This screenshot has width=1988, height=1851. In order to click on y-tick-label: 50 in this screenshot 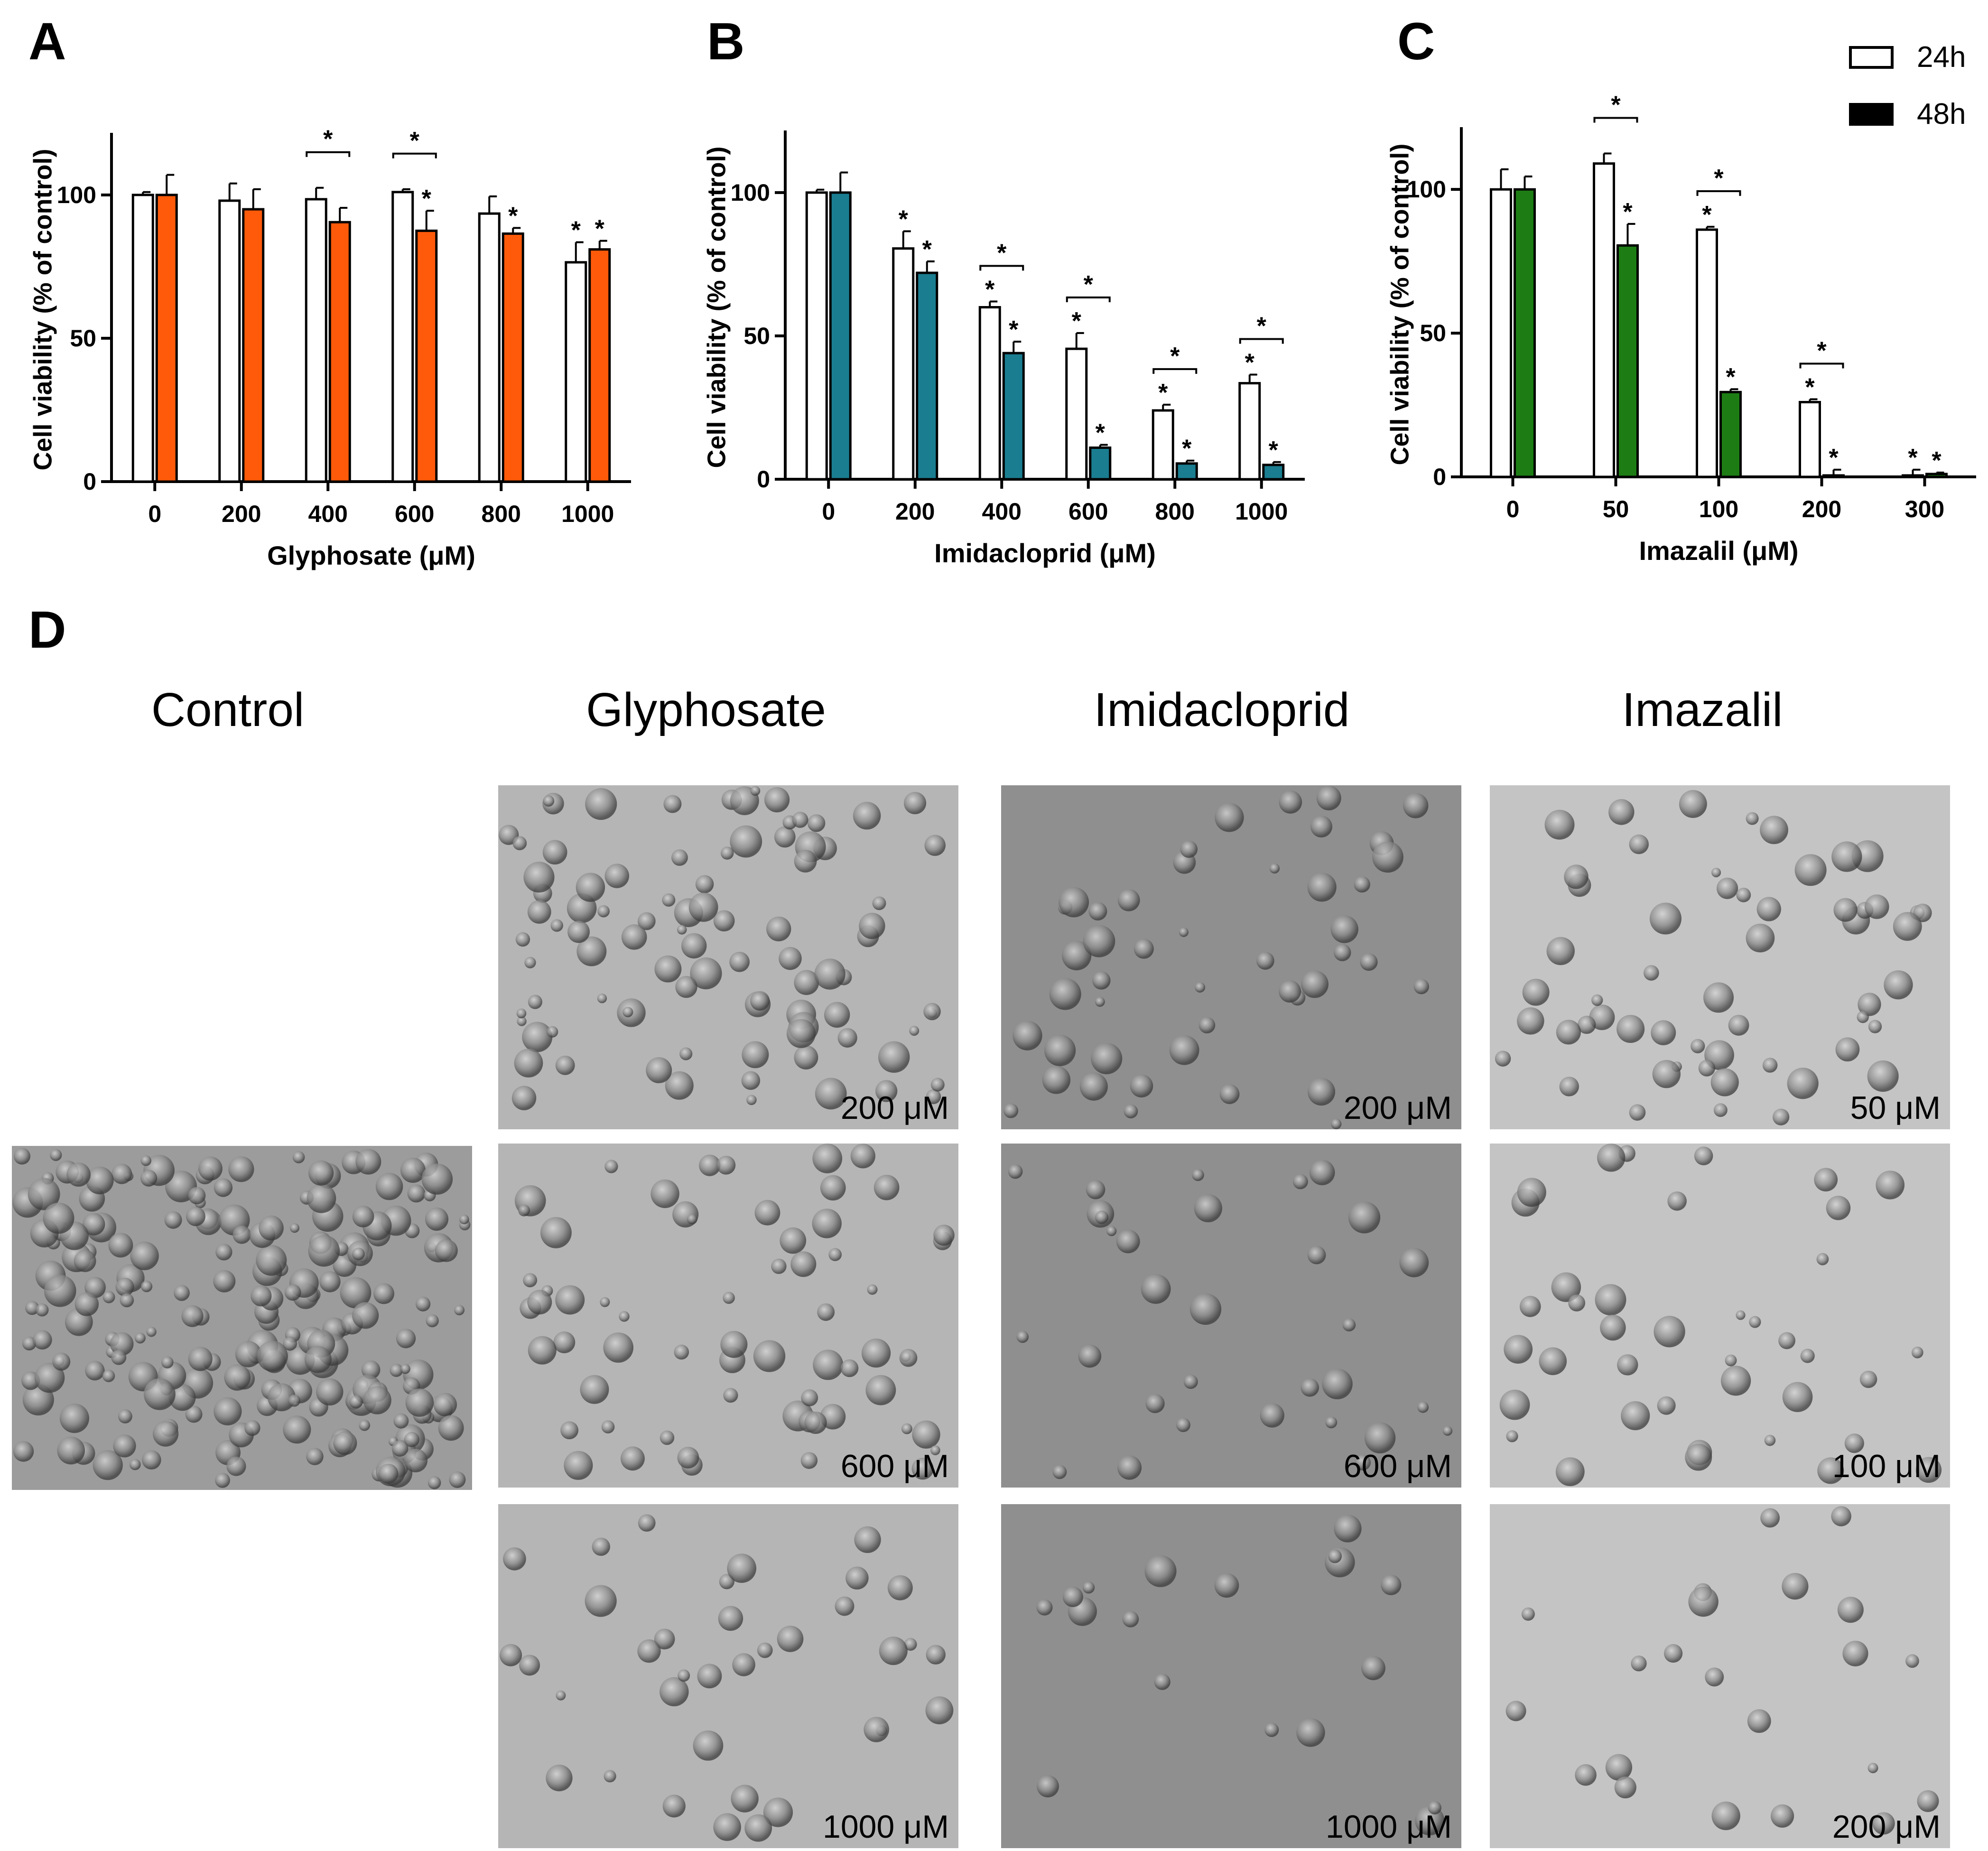, I will do `click(1433, 333)`.